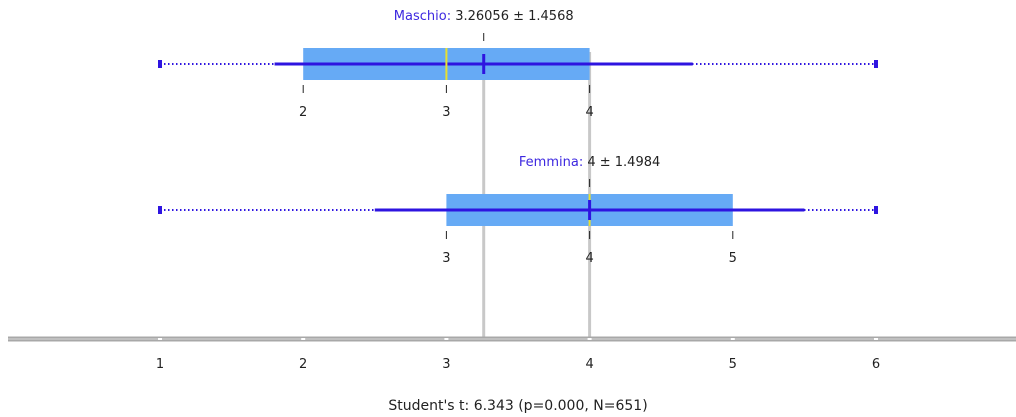 Image resolution: width=1016 pixels, height=417 pixels. Describe the element at coordinates (303, 364) in the screenshot. I see `axis-tick-label: 2` at that location.